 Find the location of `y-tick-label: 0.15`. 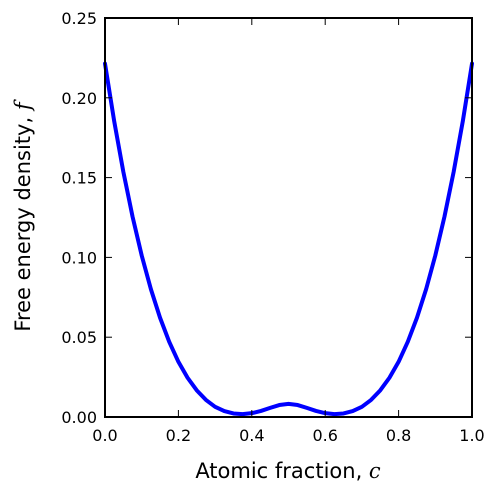

y-tick-label: 0.15 is located at coordinates (79, 178).